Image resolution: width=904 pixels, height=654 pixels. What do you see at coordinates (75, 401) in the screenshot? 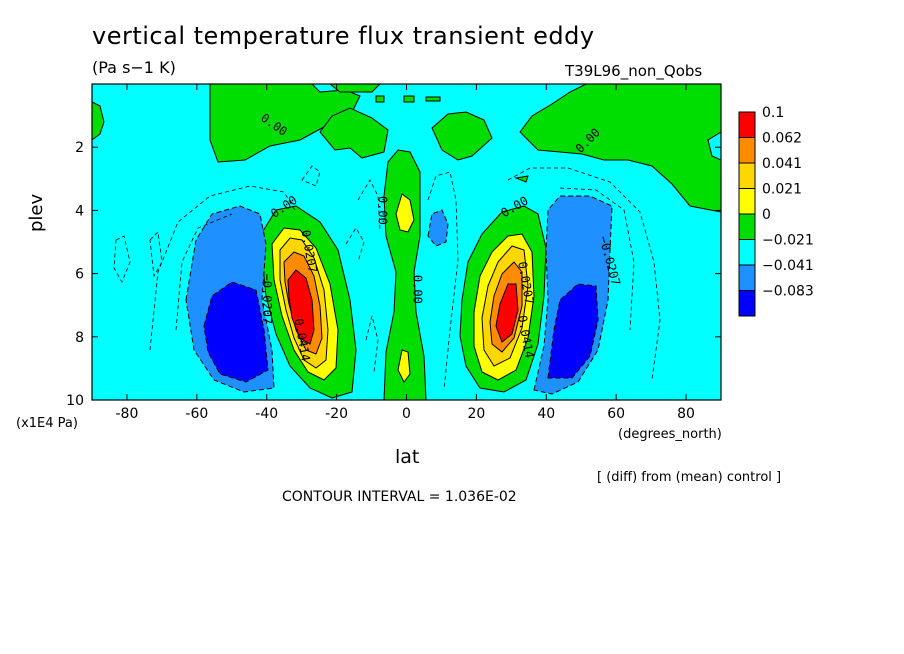
I see `y-tick-label: 10` at bounding box center [75, 401].